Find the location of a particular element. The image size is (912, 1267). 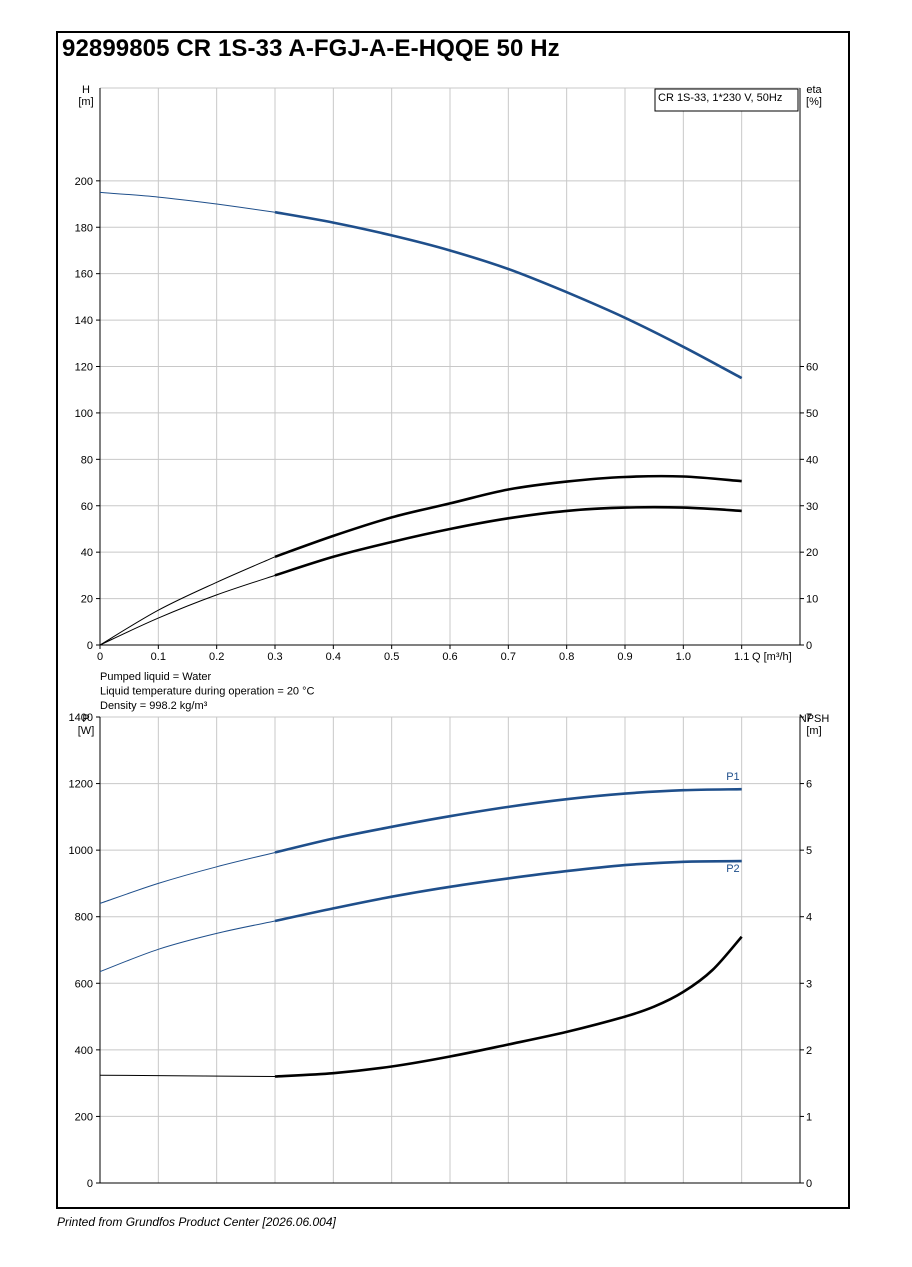

y-axis-label-right: NPSH is located at coordinates (814, 719).